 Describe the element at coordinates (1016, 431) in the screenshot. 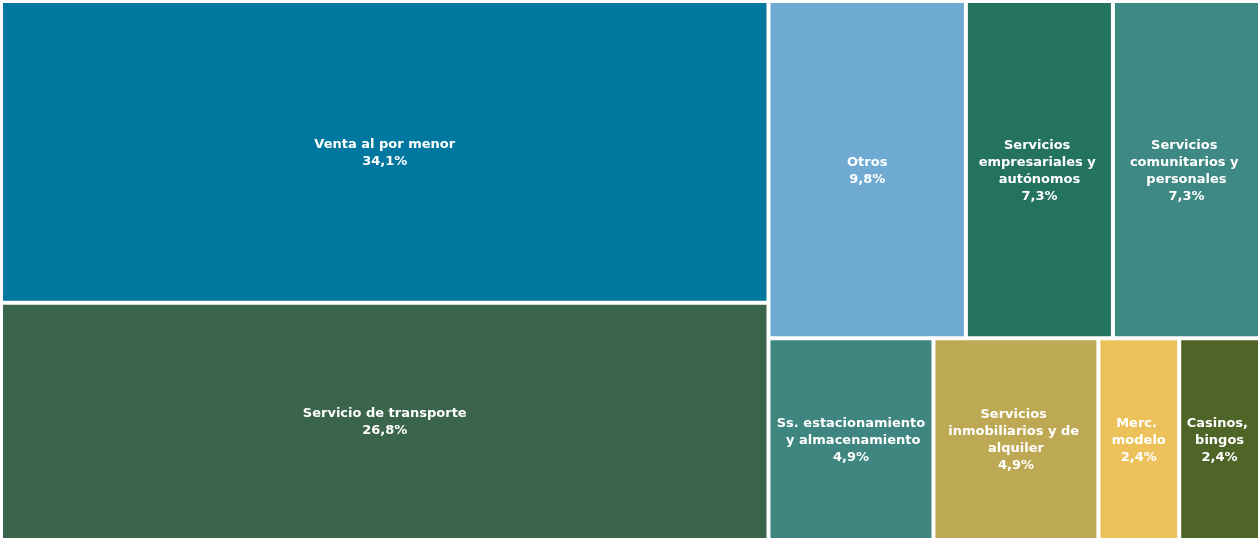

I see `category-label: Servicios inmobiliarios y de alquiler` at that location.